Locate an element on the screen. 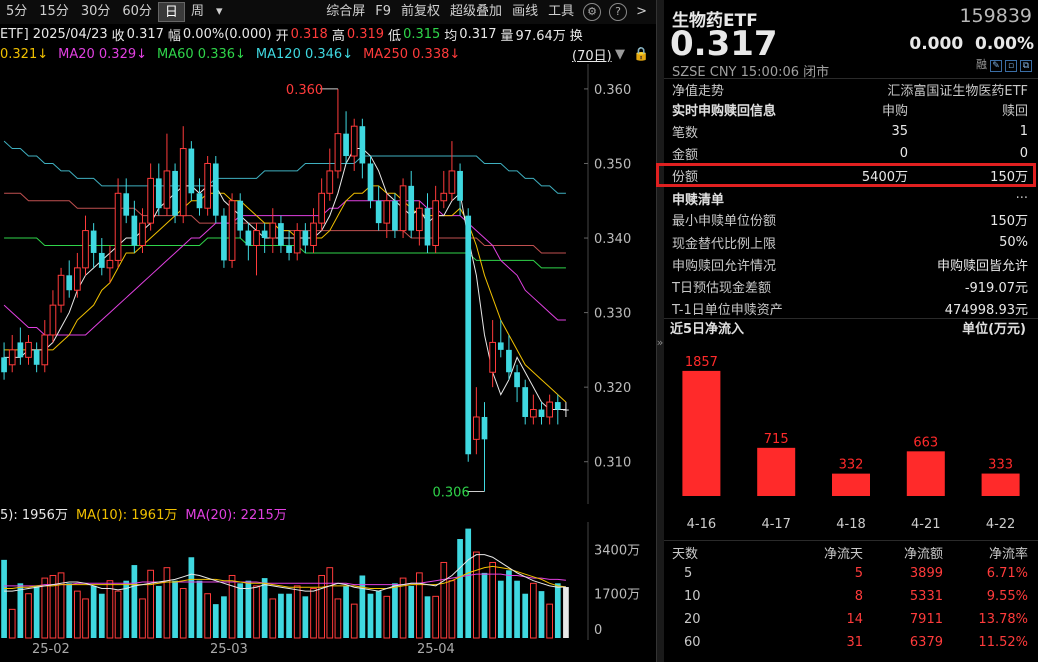  period-15min: 15分 is located at coordinates (54, 12).